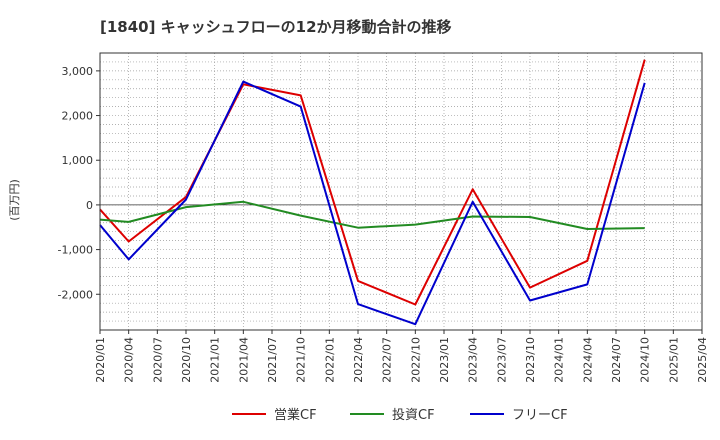 The height and width of the screenshot is (440, 720). Describe the element at coordinates (75, 294) in the screenshot. I see `y-tick-label: -2,000` at that location.